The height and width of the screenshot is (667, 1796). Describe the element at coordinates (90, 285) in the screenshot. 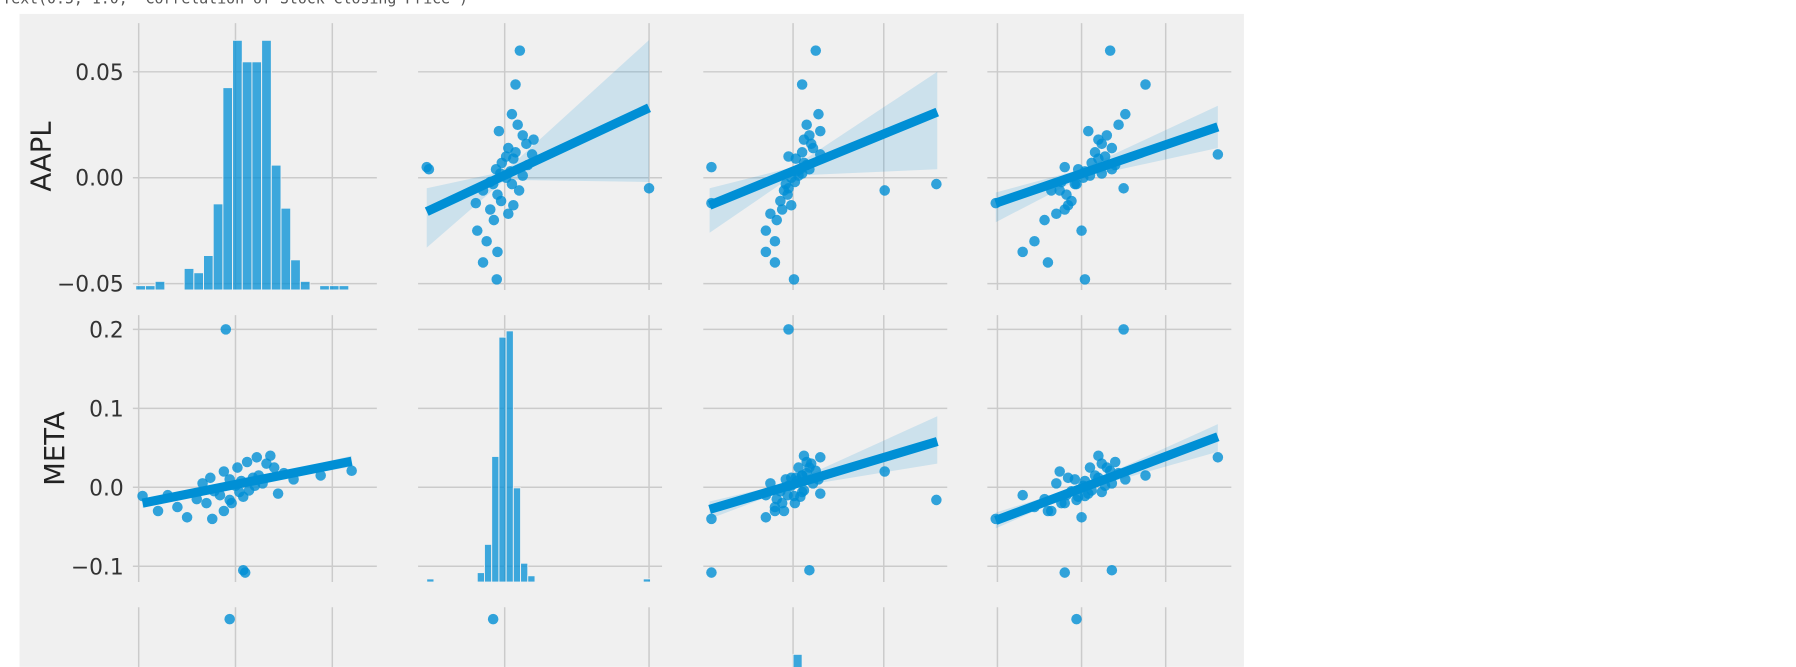

I see `y-tick-label: −0.05` at that location.